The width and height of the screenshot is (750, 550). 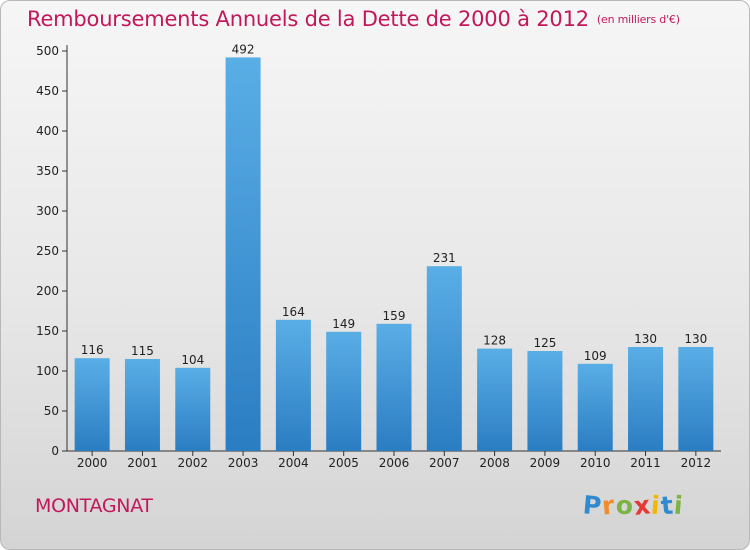 What do you see at coordinates (696, 463) in the screenshot?
I see `x-tick-label: 2012` at bounding box center [696, 463].